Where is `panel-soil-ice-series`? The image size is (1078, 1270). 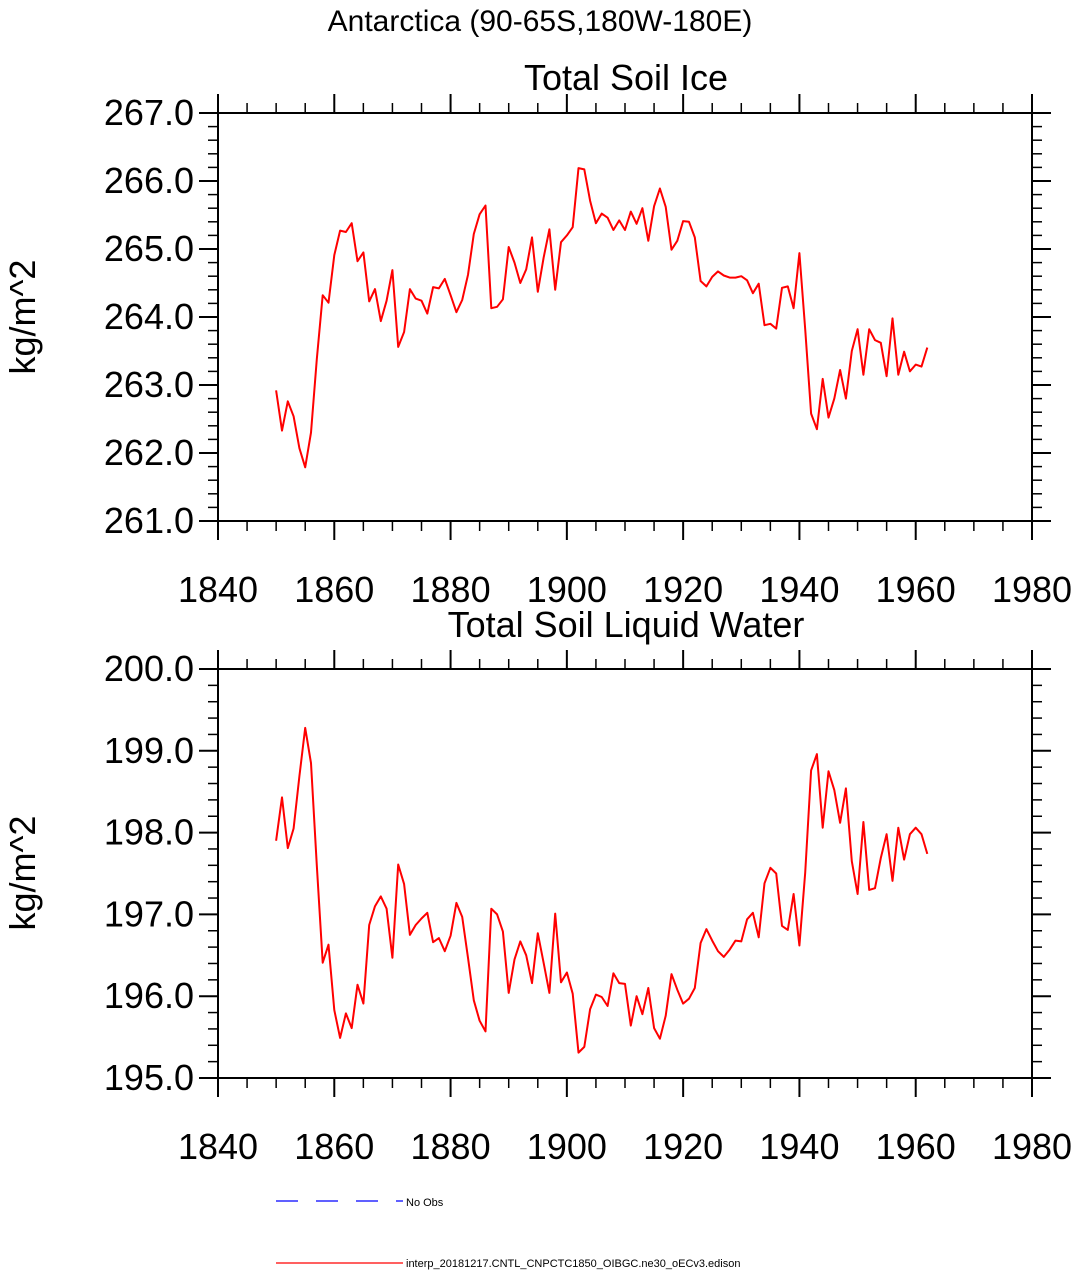
panel-soil-ice-series is located at coordinates (602, 318).